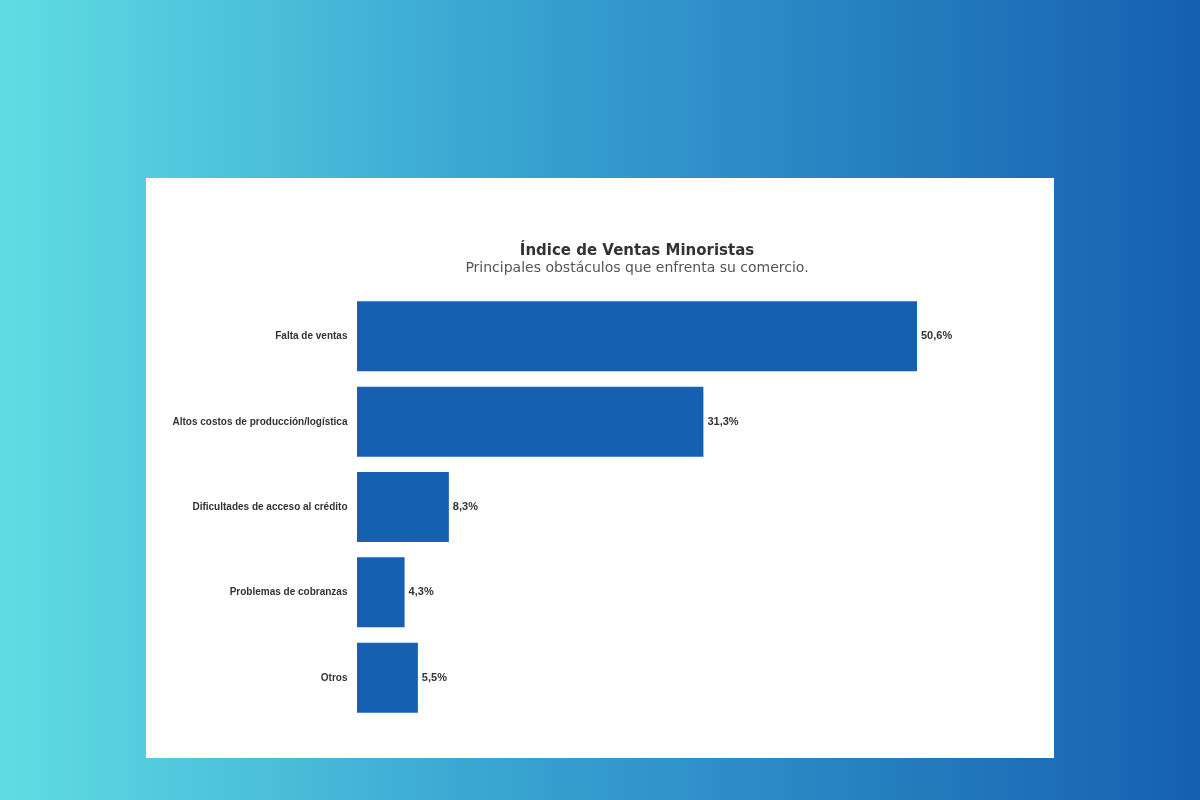 This screenshot has width=1200, height=800. I want to click on y-tick-label: Falta de ventas, so click(311, 336).